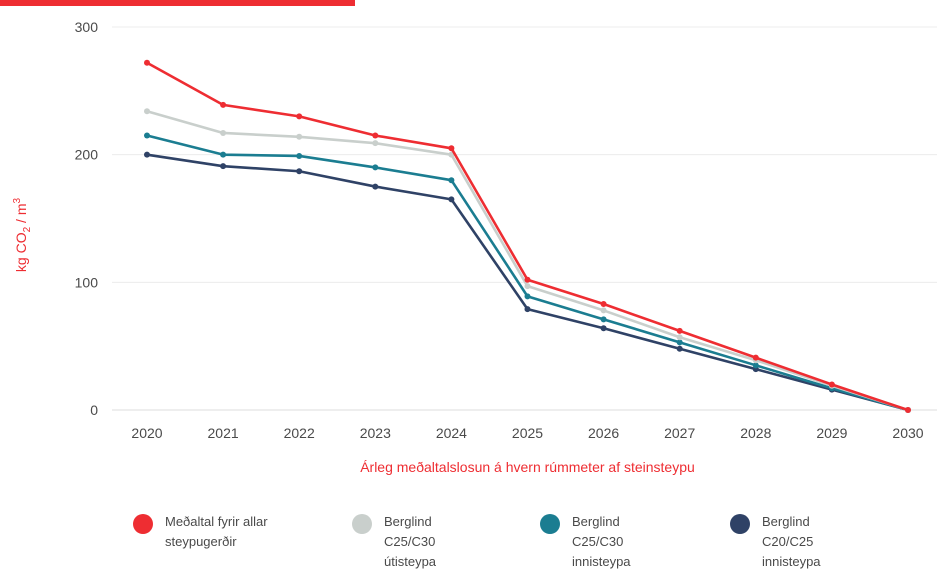 The image size is (937, 586). What do you see at coordinates (223, 433) in the screenshot?
I see `x-tick-label: 2021` at bounding box center [223, 433].